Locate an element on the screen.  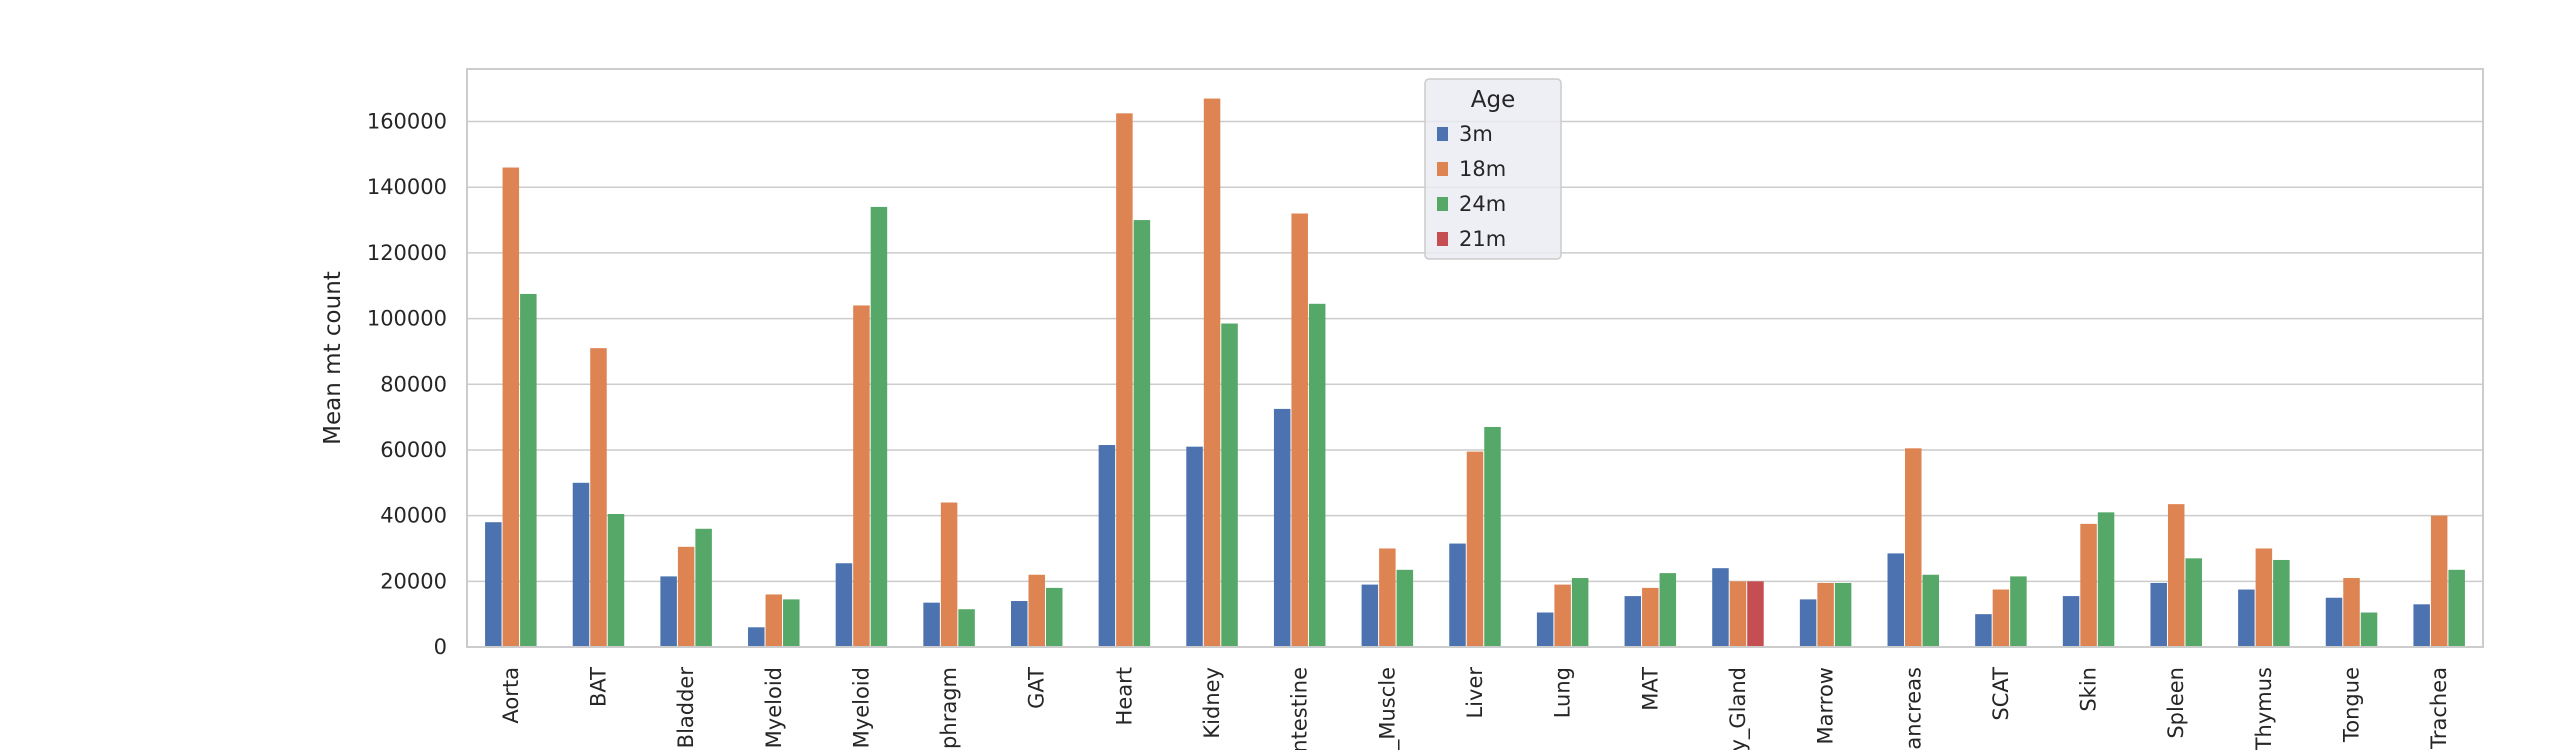
x-tick-label: Bladder is located at coordinates (686, 708).